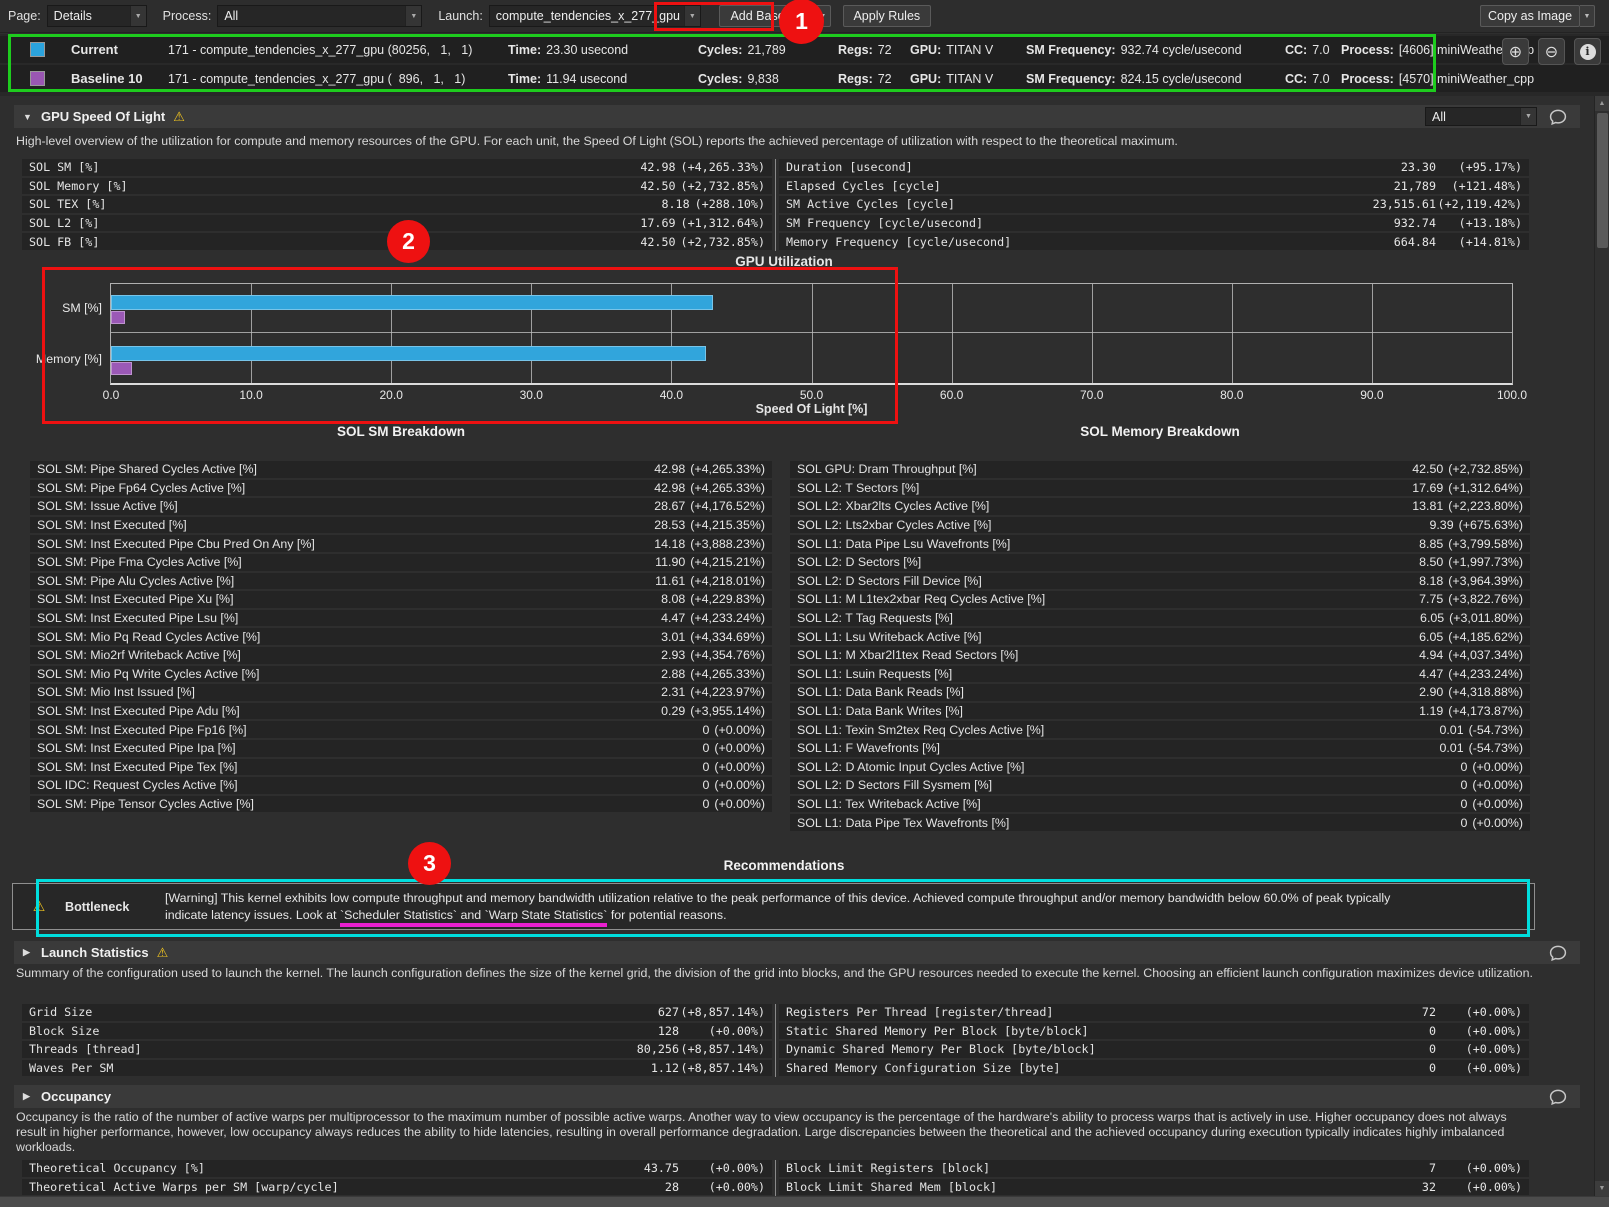 Image resolution: width=1609 pixels, height=1207 pixels. What do you see at coordinates (1485, 655) in the screenshot?
I see `row-delta: (+4,037.34%)` at bounding box center [1485, 655].